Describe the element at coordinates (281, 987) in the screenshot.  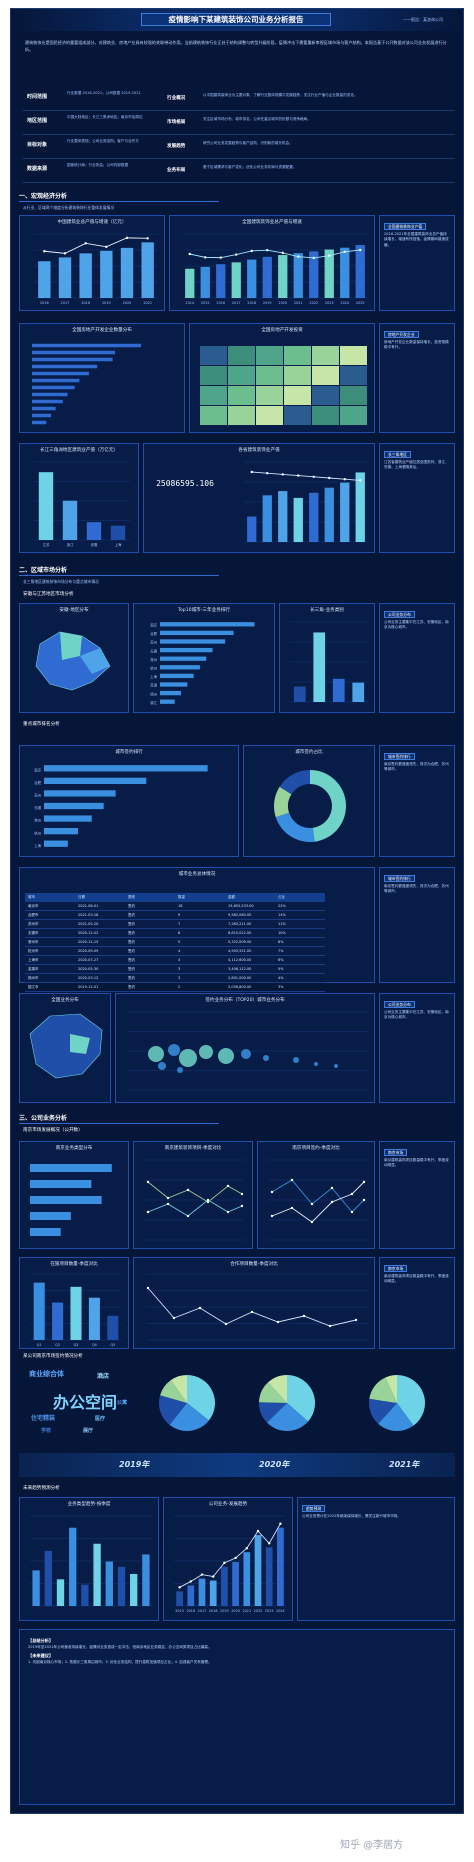
I see `table-cell: 3%` at that location.